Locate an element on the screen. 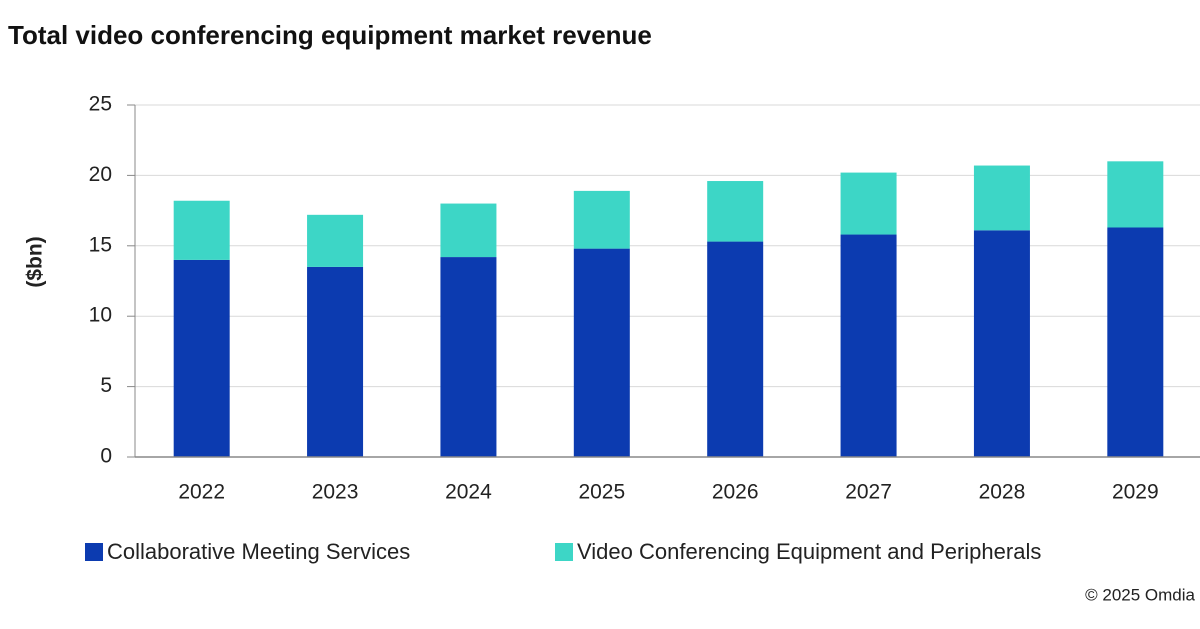  x-tick-label: 2027 is located at coordinates (868, 492).